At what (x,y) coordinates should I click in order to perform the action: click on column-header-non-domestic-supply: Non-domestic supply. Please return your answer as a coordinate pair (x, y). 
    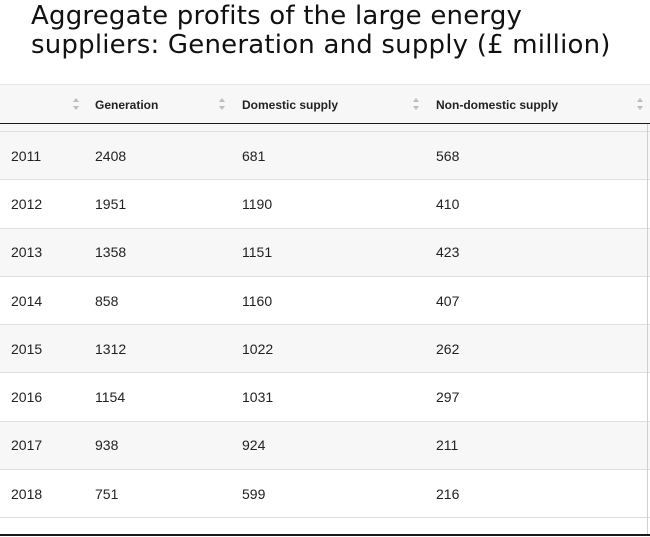
    Looking at the image, I should click on (497, 104).